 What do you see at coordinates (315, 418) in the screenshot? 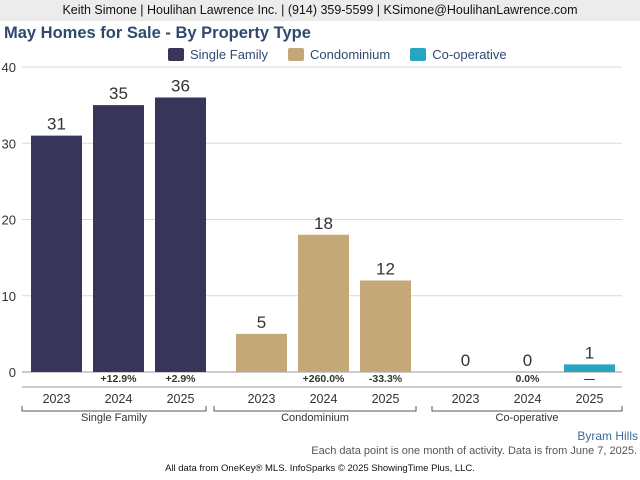
I see `group-label: Condominium` at bounding box center [315, 418].